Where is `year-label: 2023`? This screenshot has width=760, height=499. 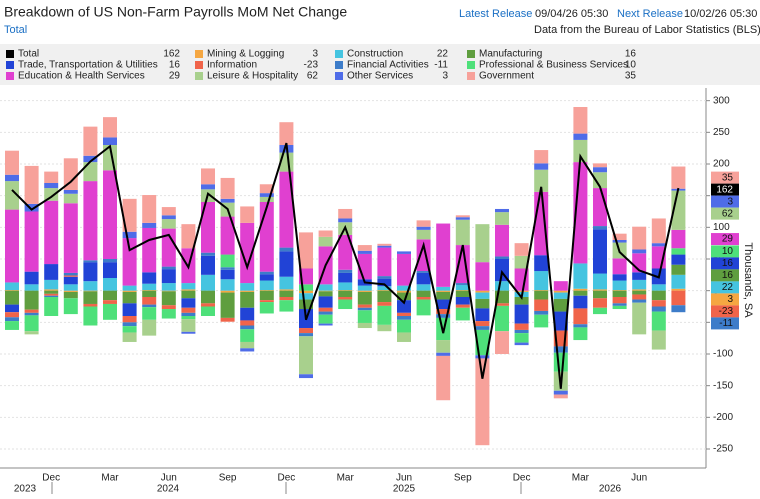
year-label: 2023 is located at coordinates (25, 489).